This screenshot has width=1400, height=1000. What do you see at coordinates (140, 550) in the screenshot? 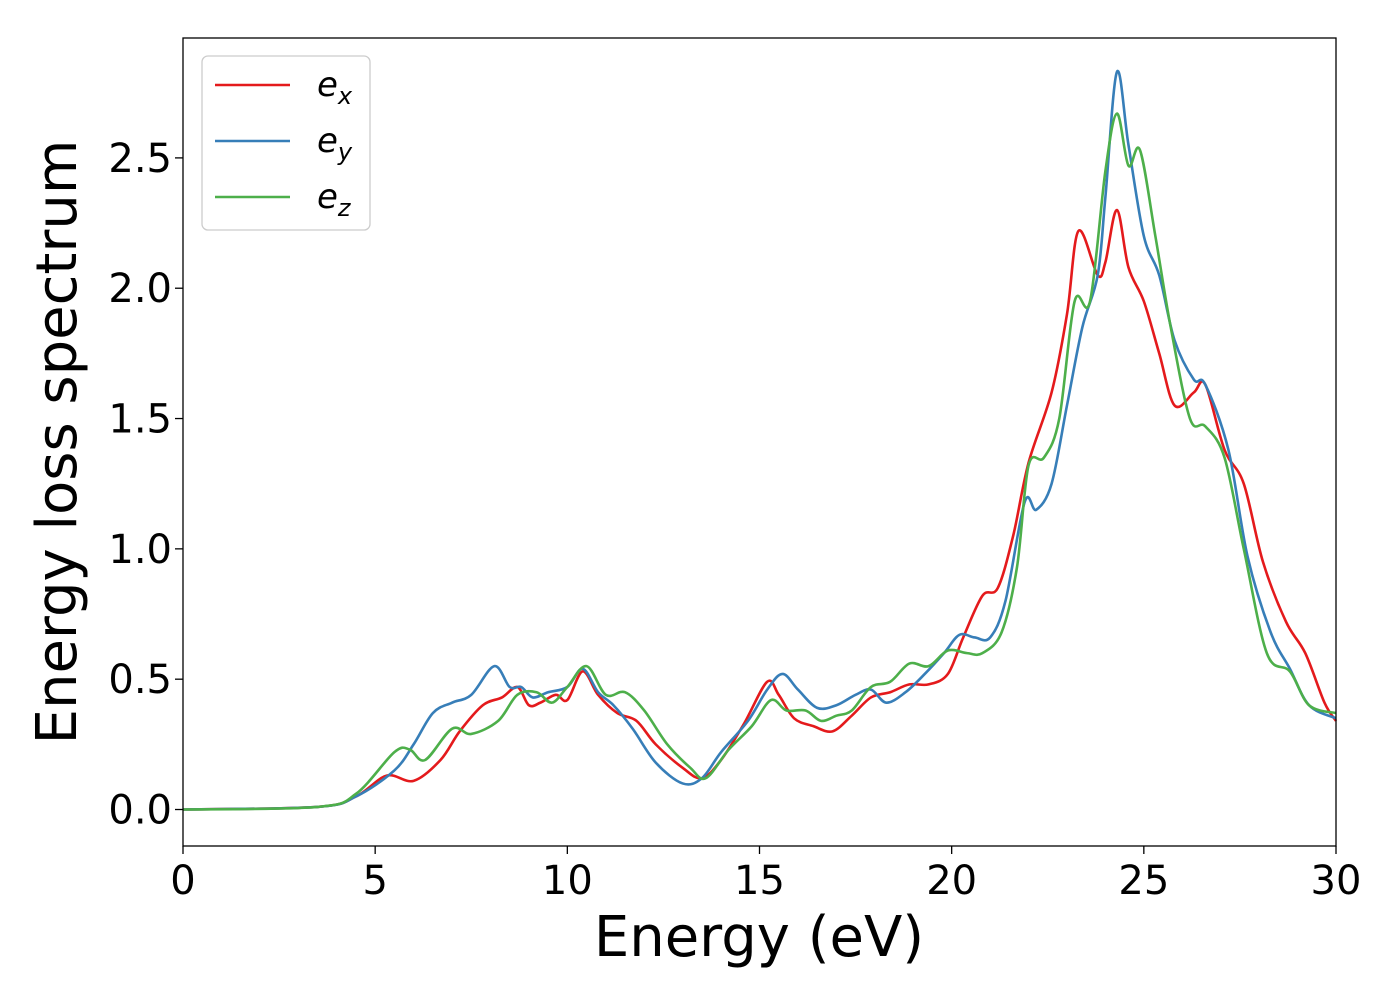
I see `y-tick-label: 1.0` at bounding box center [140, 550].